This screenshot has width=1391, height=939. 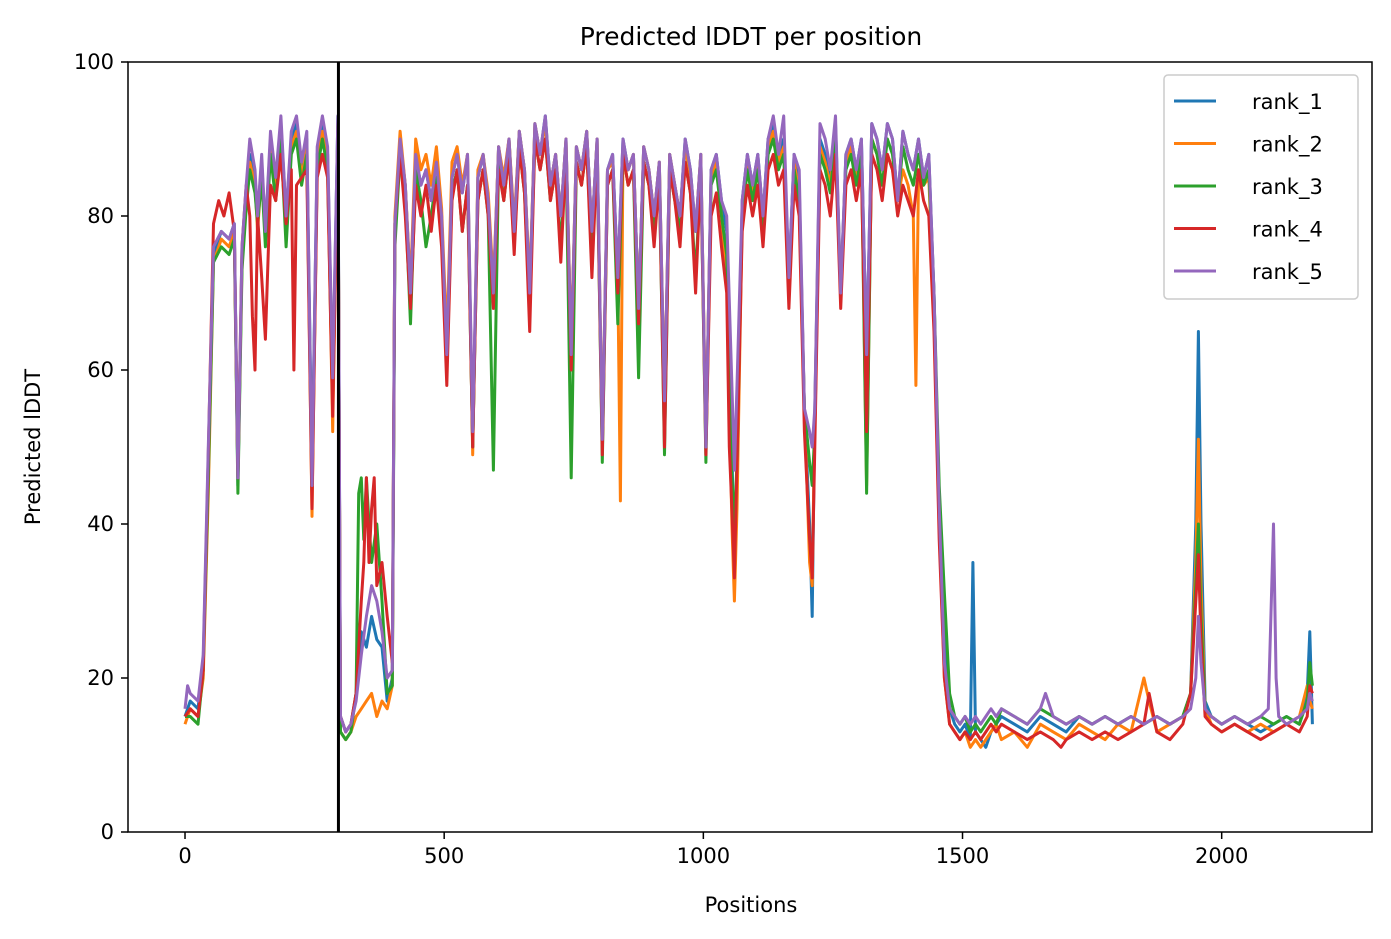 I want to click on x-tick-label: 1500, so click(x=962, y=856).